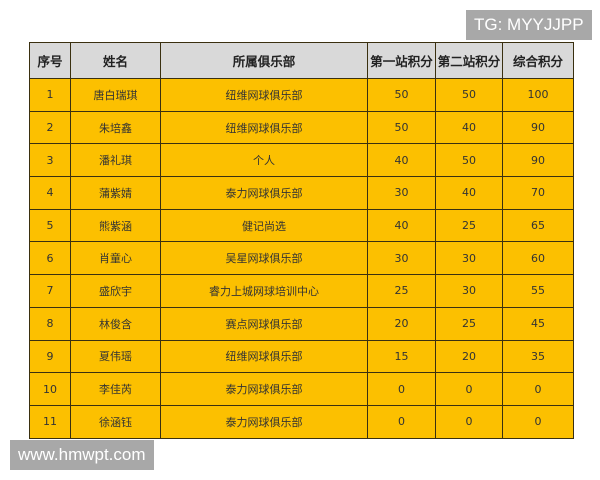  I want to click on table-row: 9 夏伟瑶 纽维网球俱乐部 15 20 35, so click(301, 356).